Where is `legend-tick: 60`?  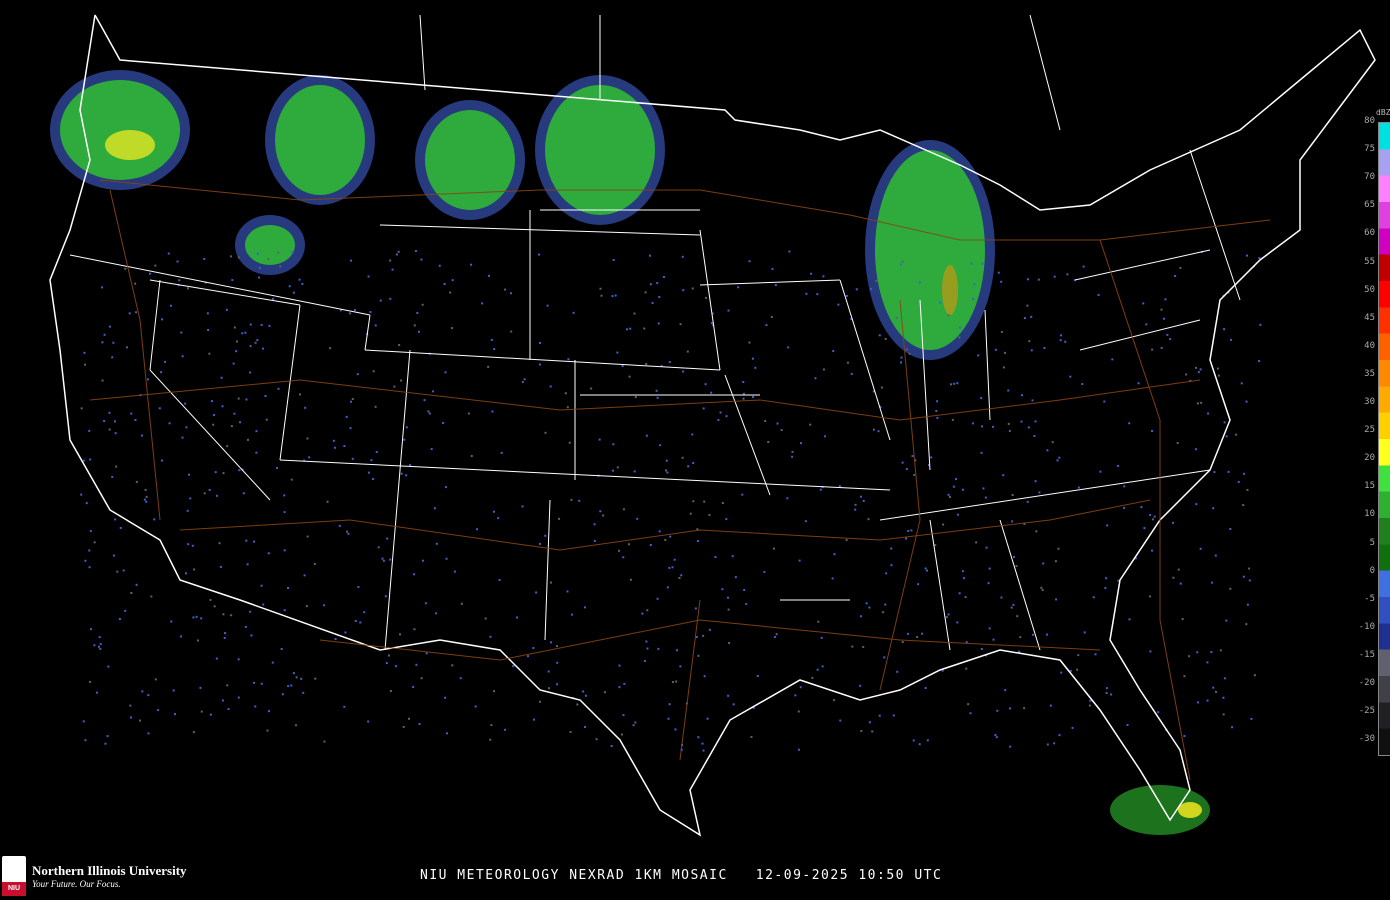 legend-tick: 60 is located at coordinates (1369, 233).